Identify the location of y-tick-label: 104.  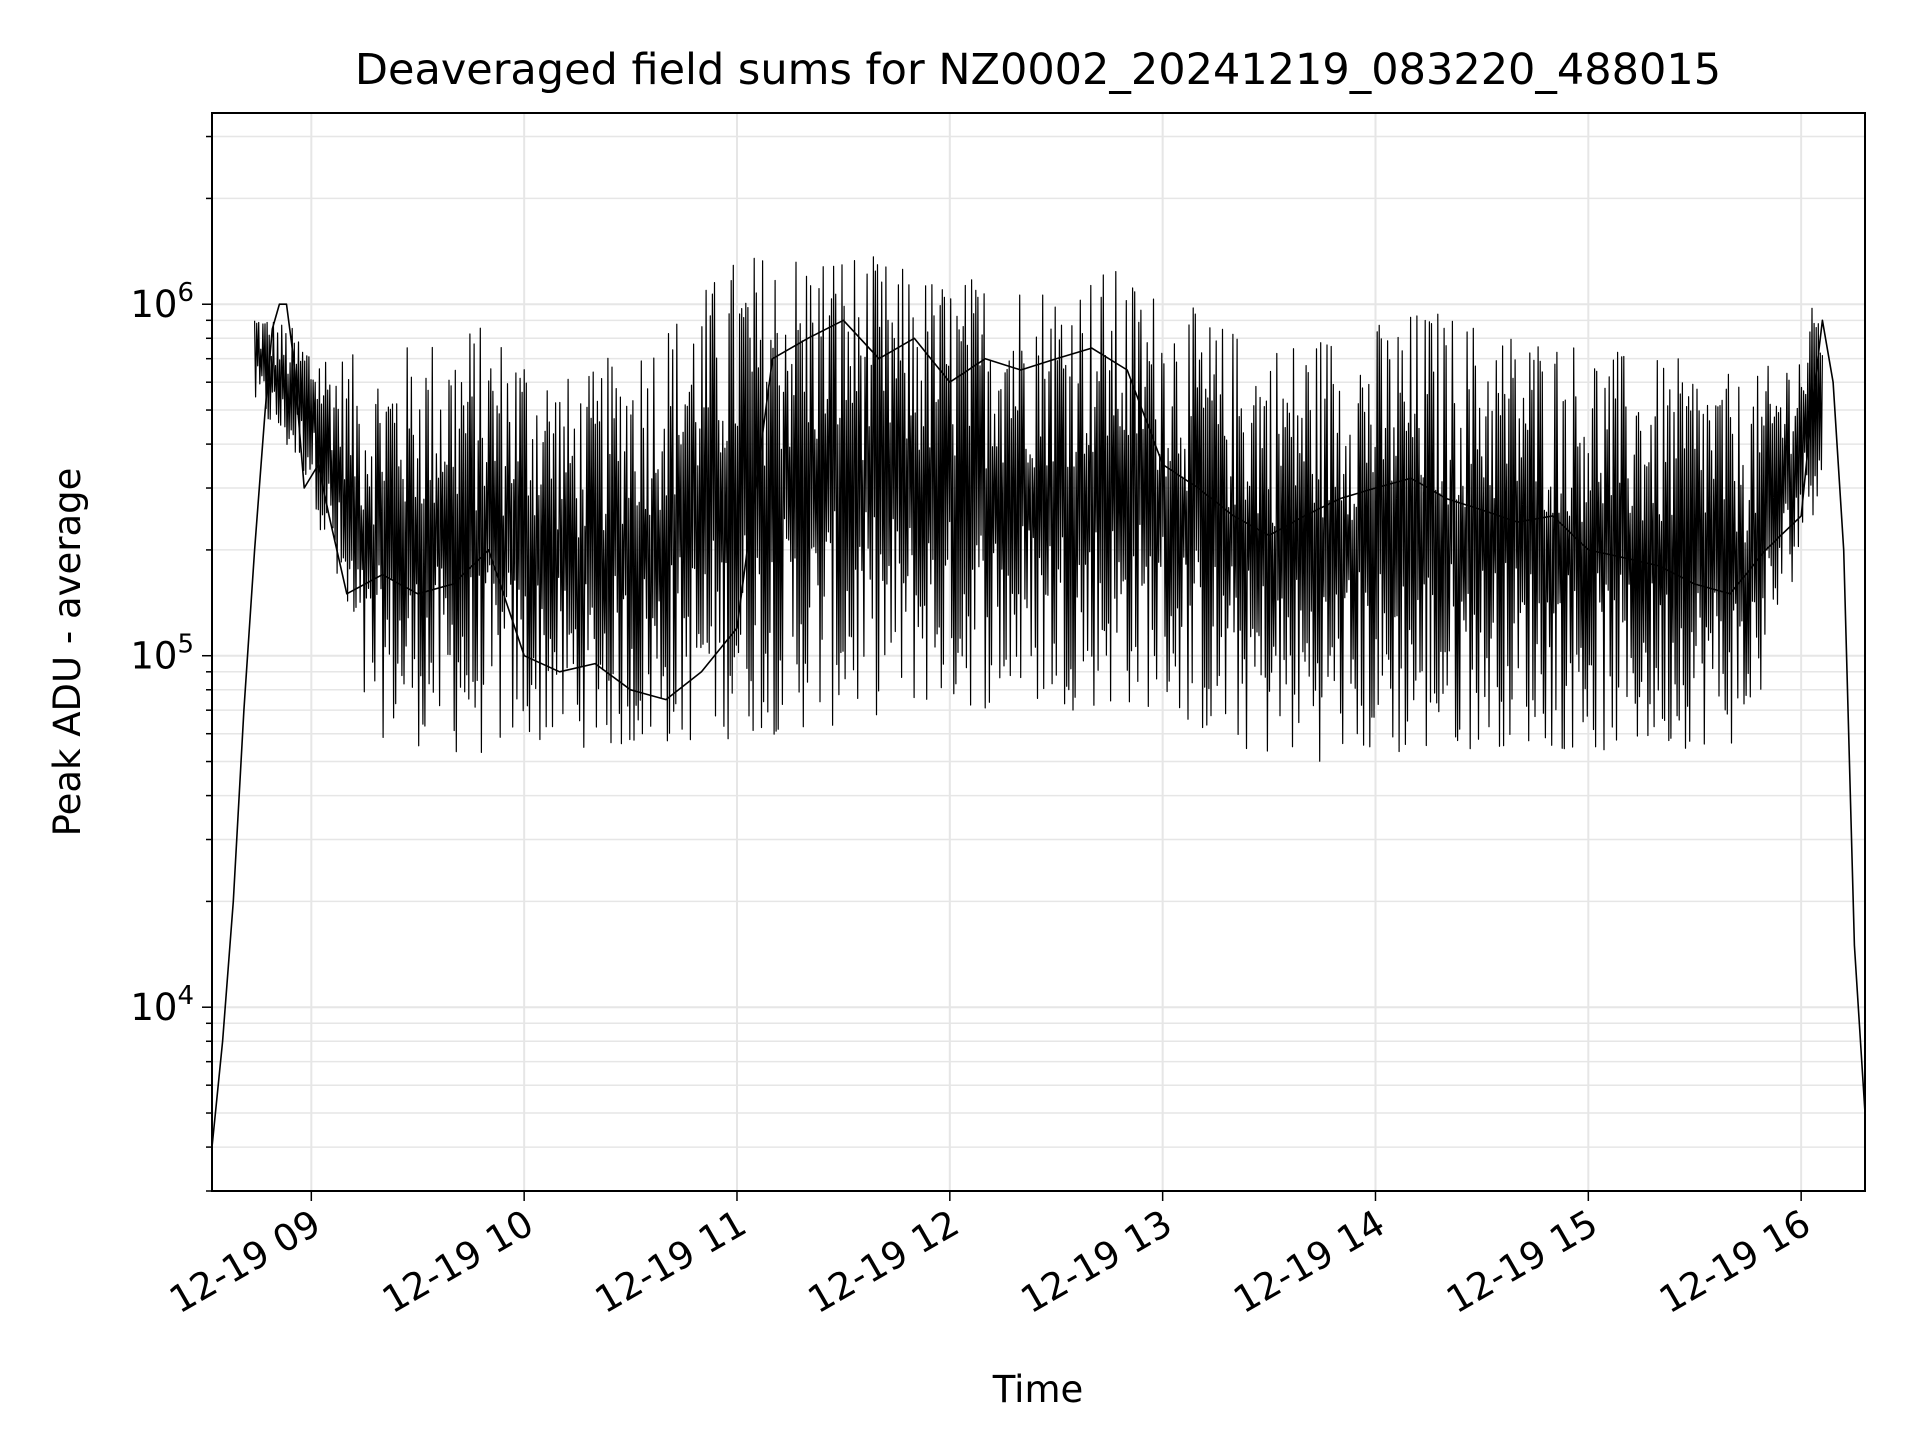
(162, 1005).